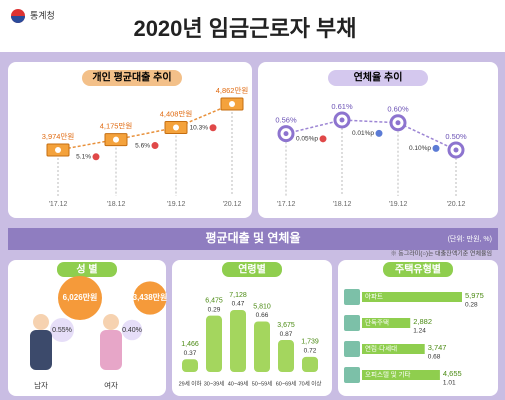 Image resolution: width=505 pixels, height=400 pixels. I want to click on header-band, so click(252, 26).